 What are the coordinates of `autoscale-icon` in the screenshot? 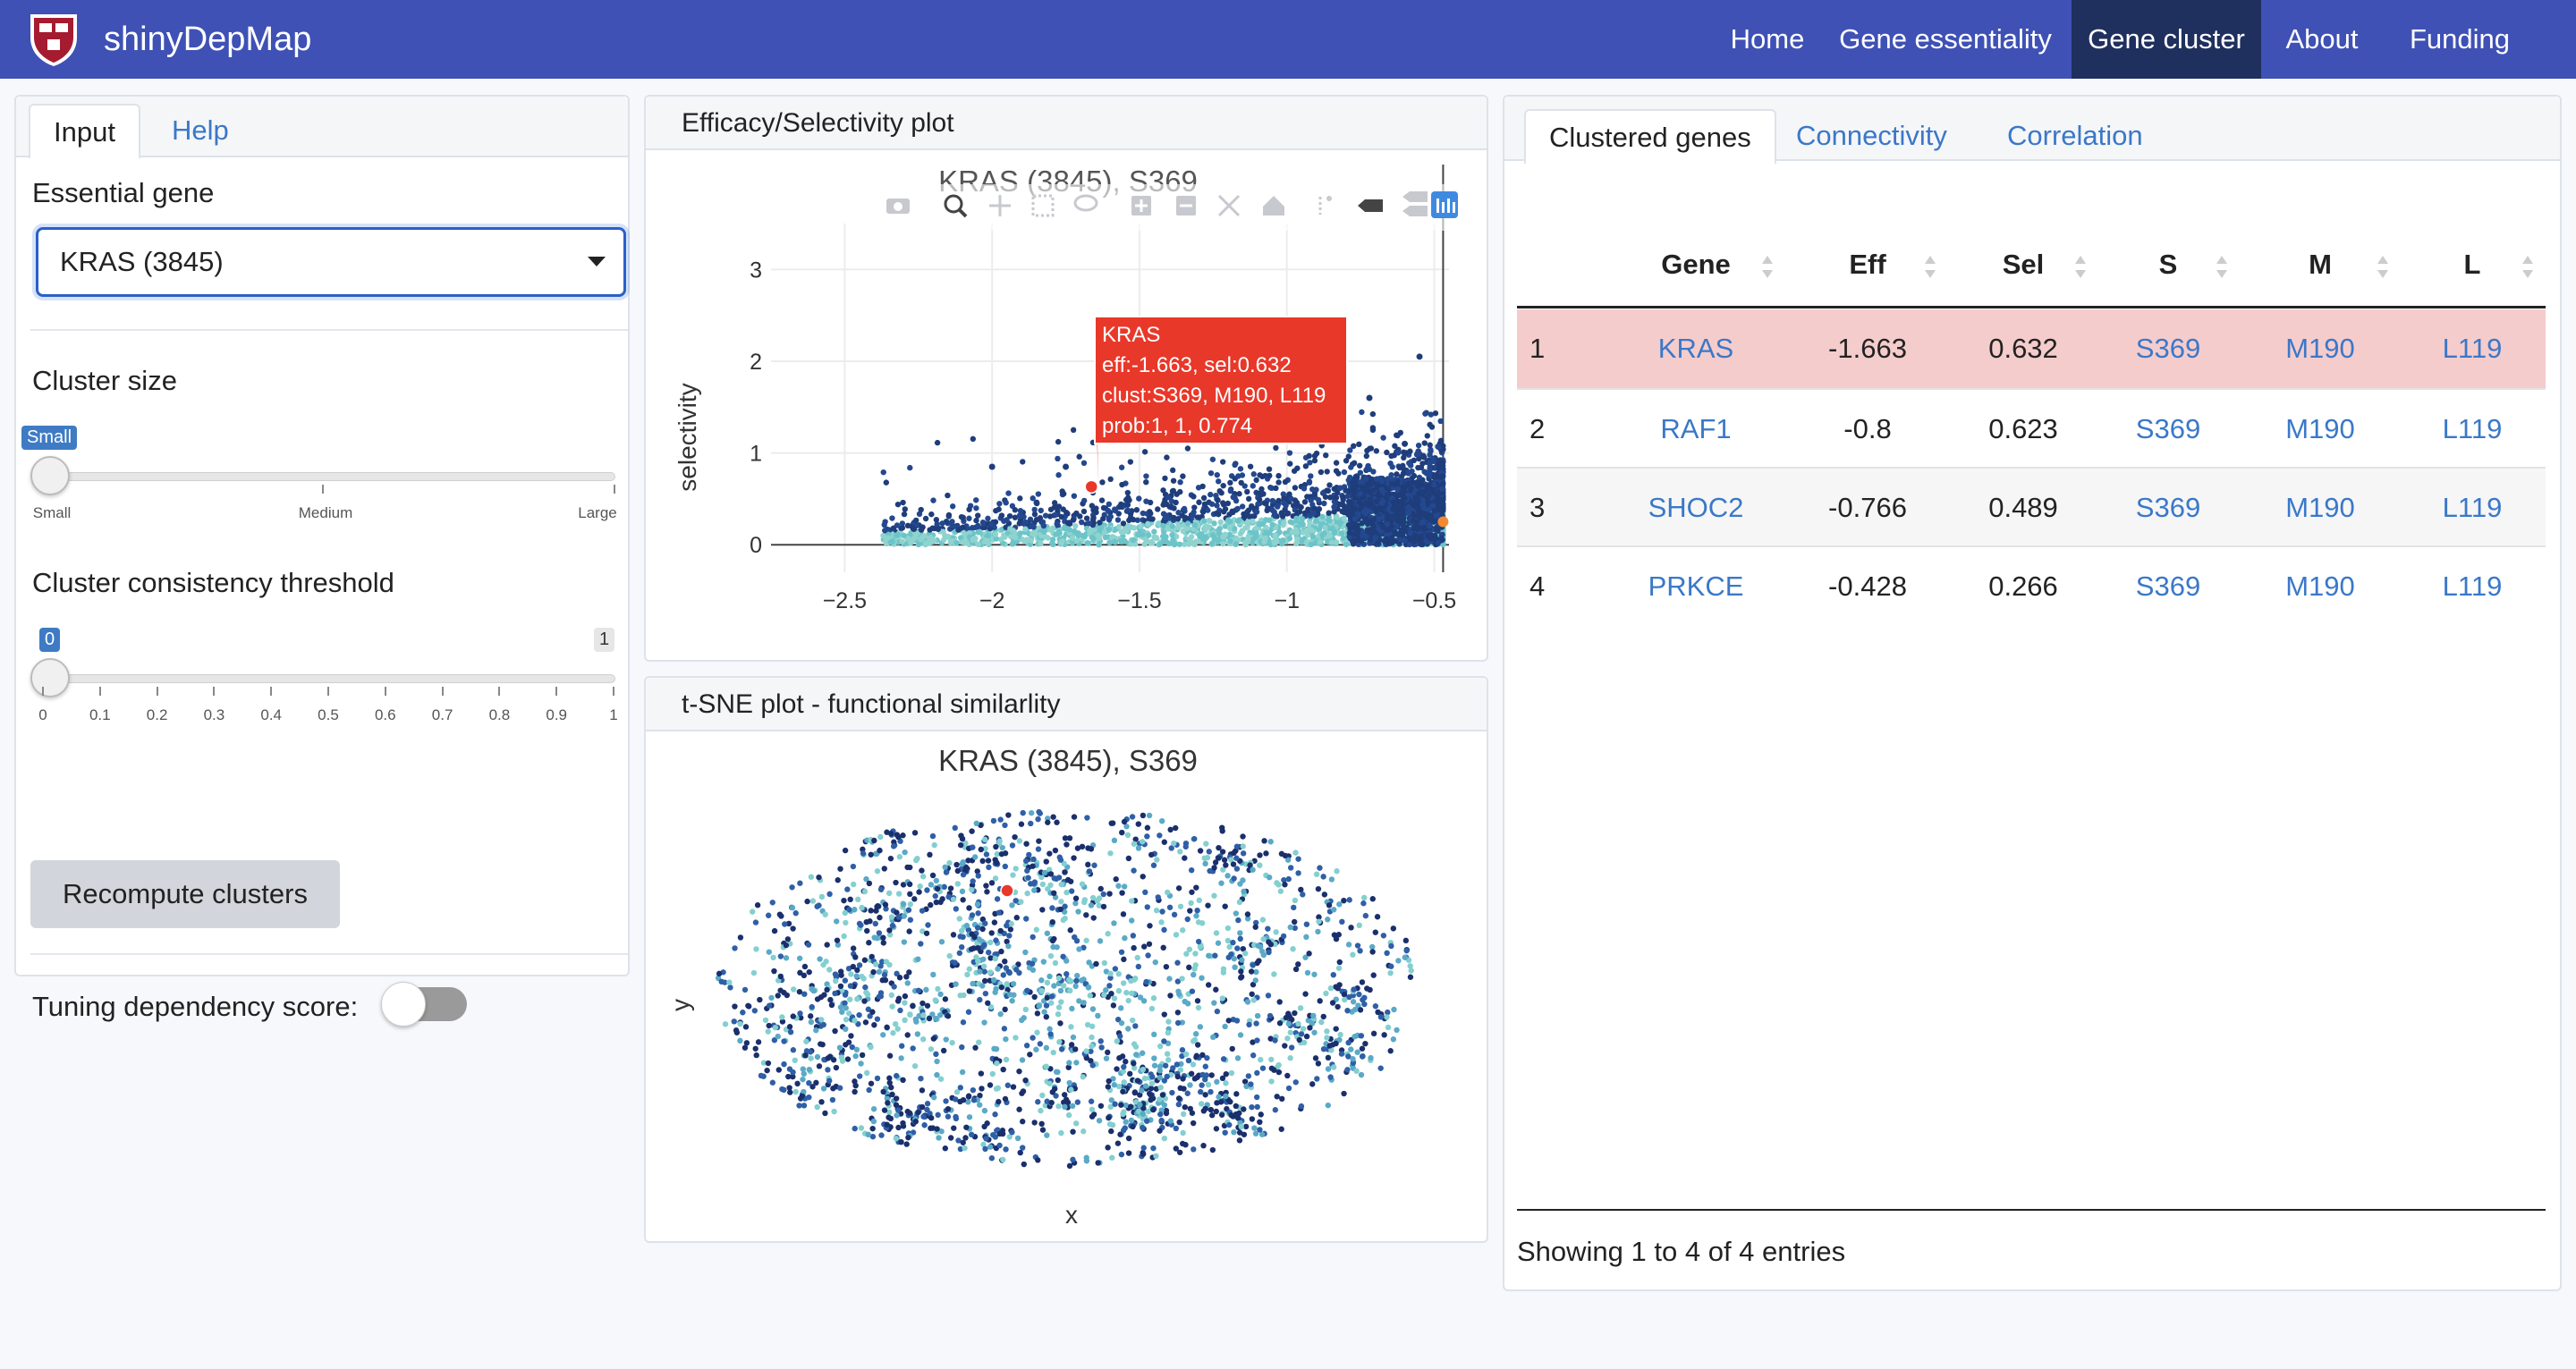 It's located at (1229, 206).